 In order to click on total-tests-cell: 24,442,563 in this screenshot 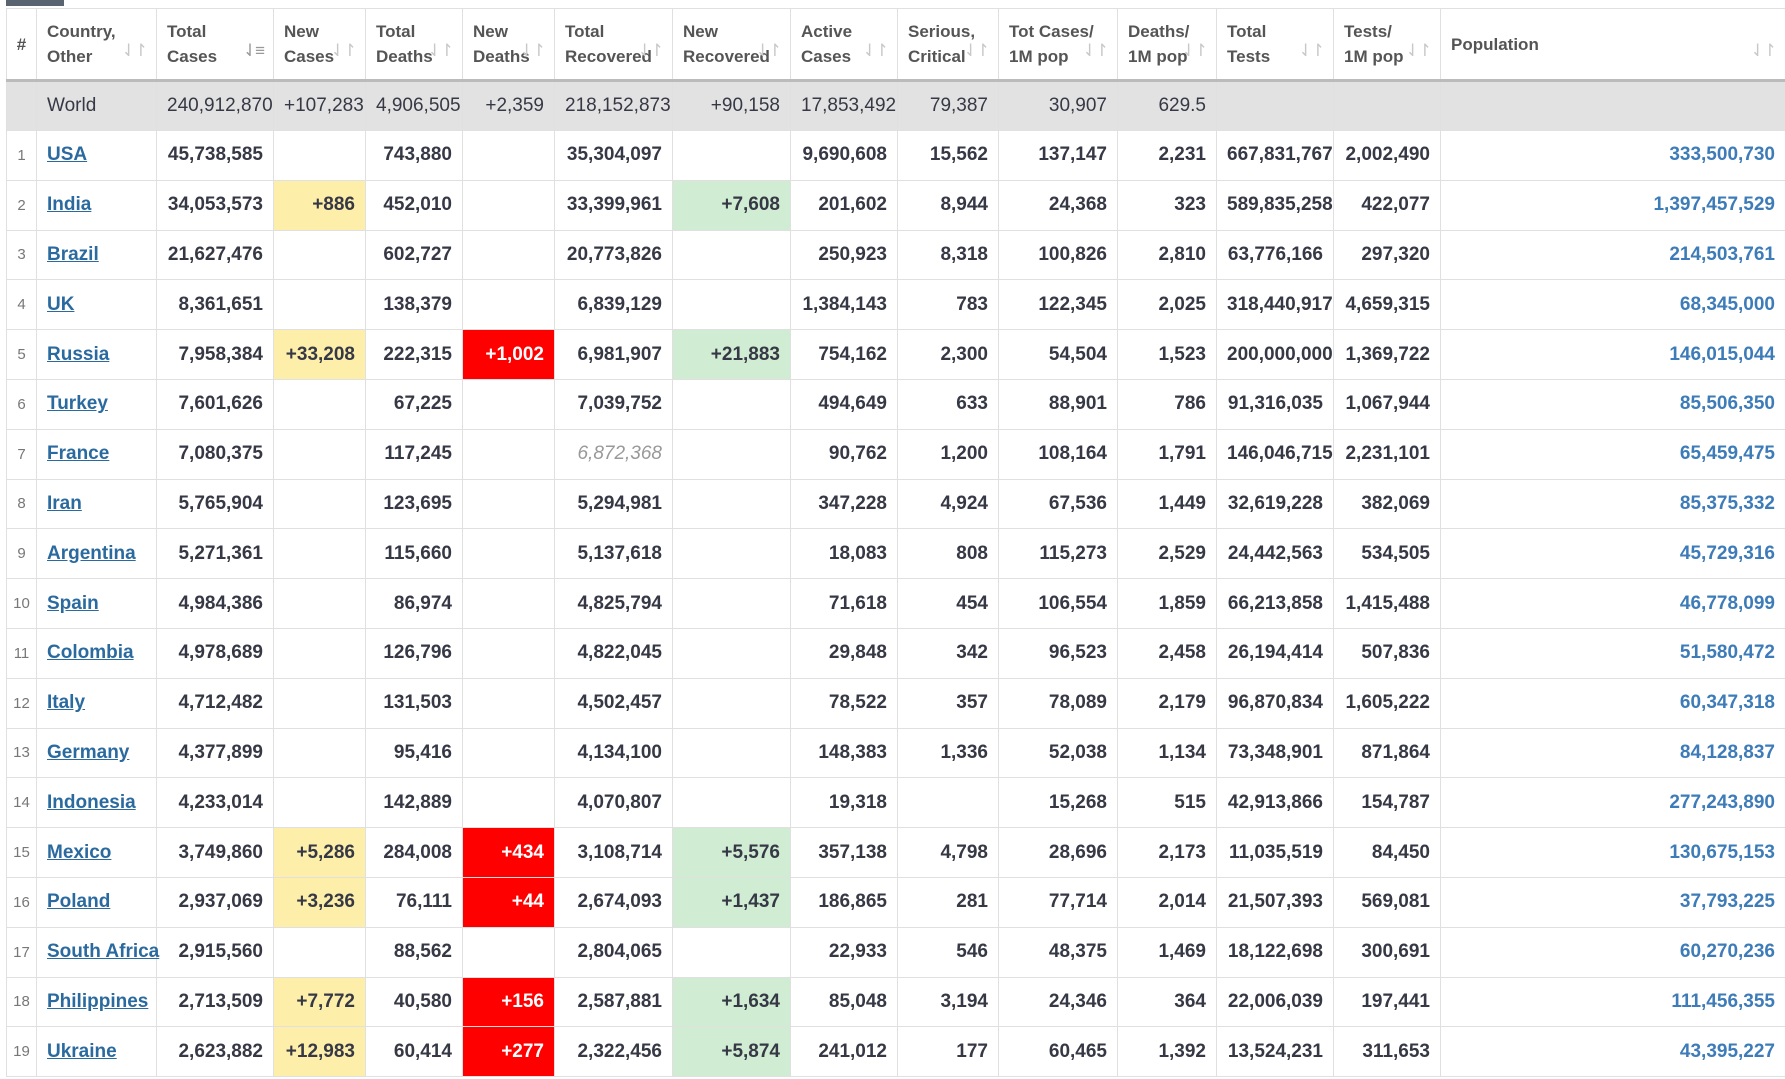, I will do `click(1275, 554)`.